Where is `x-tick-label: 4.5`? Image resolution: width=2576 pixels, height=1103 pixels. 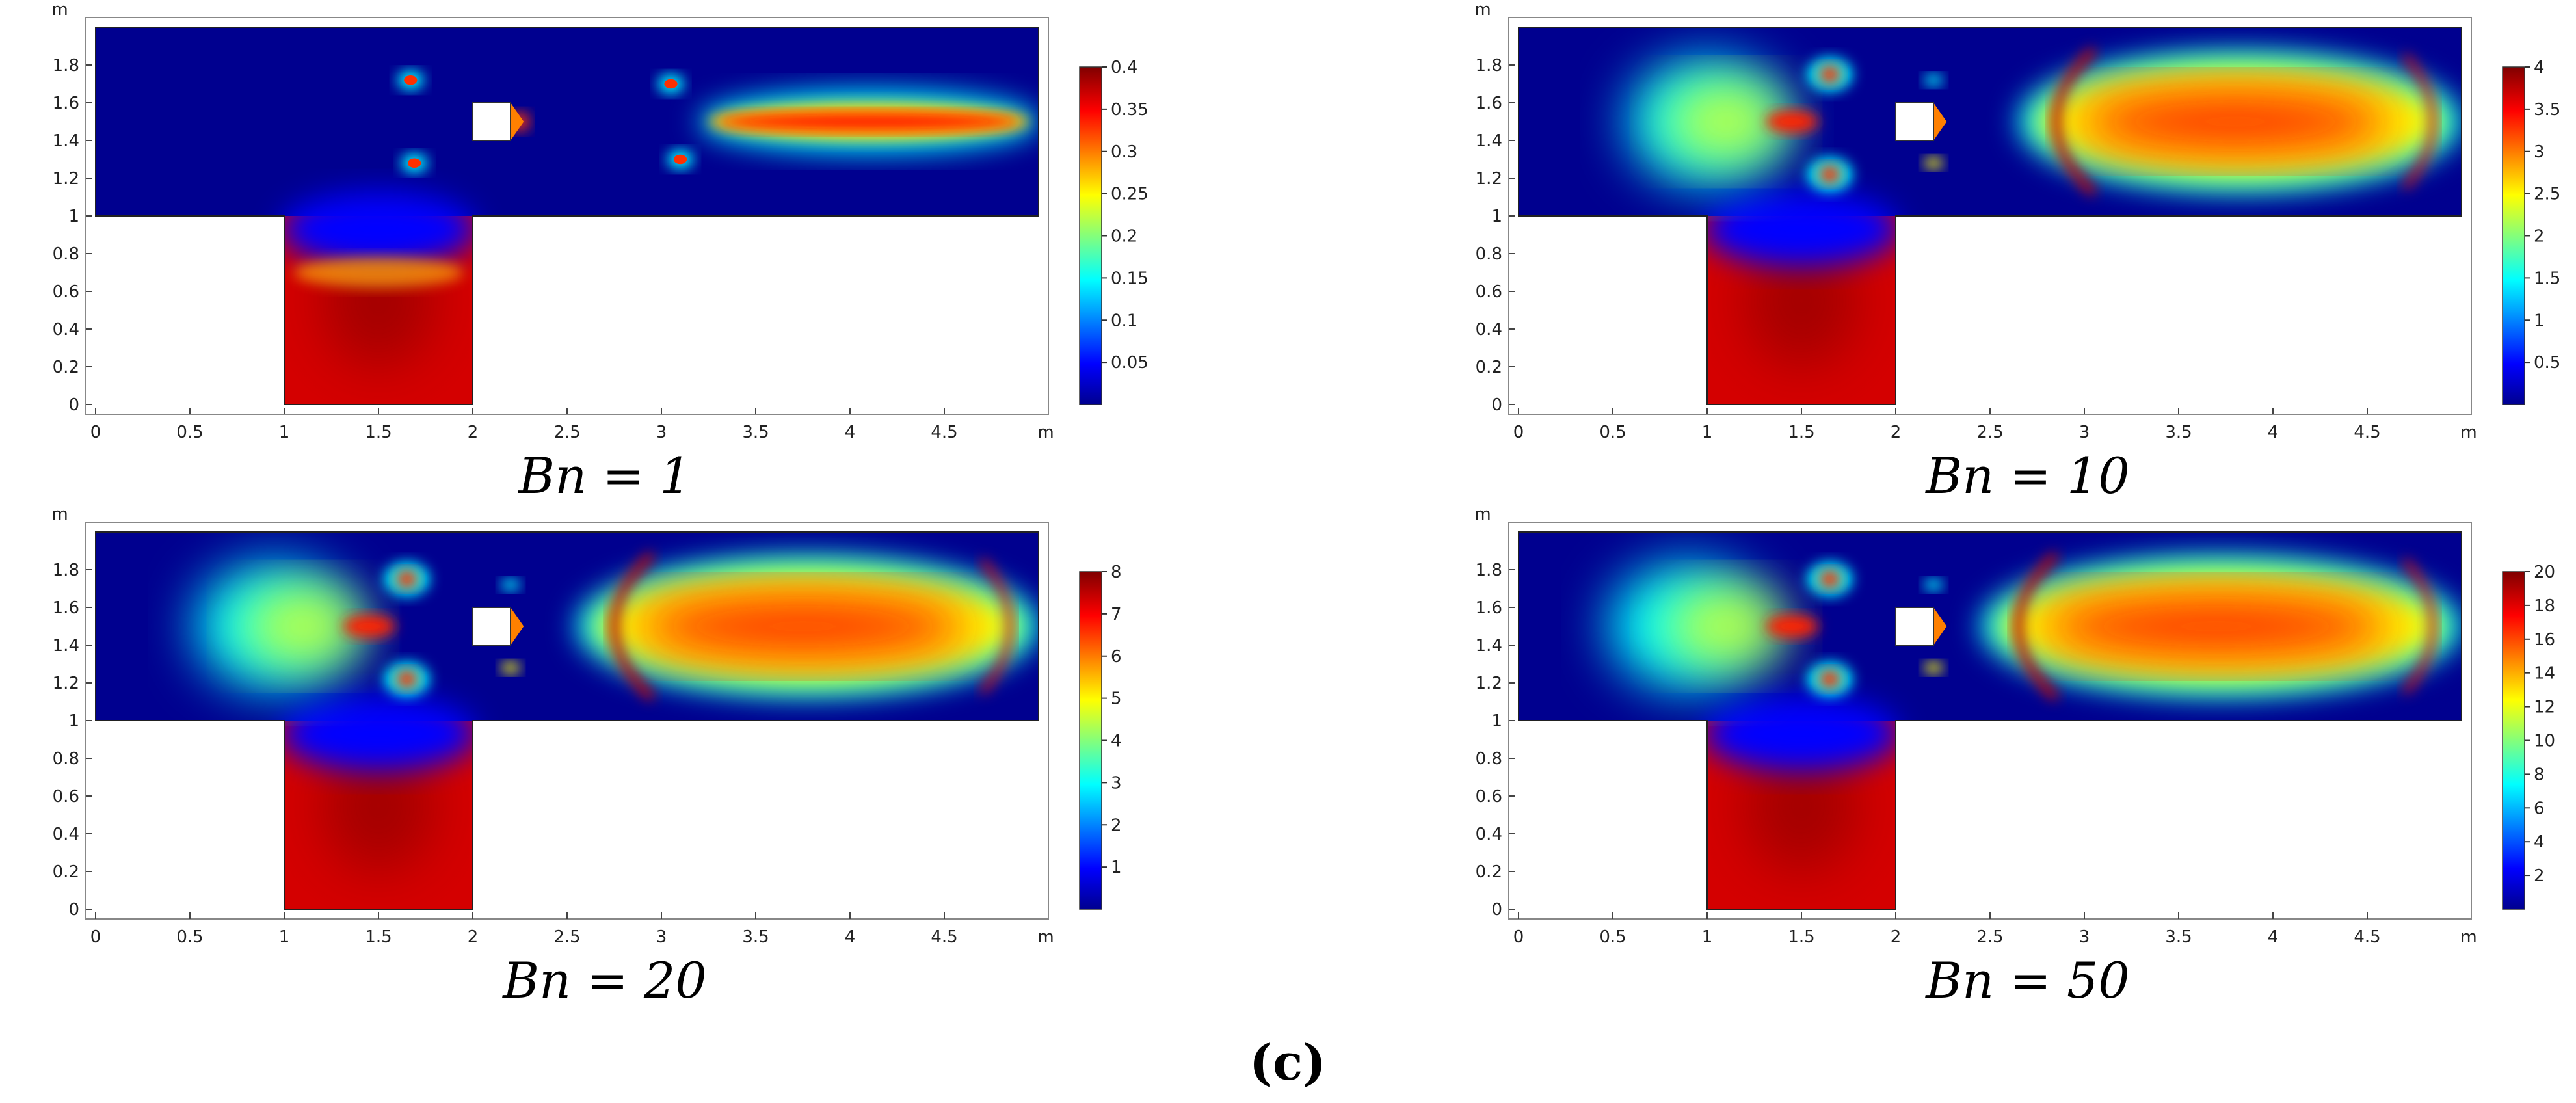
x-tick-label: 4.5 is located at coordinates (944, 937).